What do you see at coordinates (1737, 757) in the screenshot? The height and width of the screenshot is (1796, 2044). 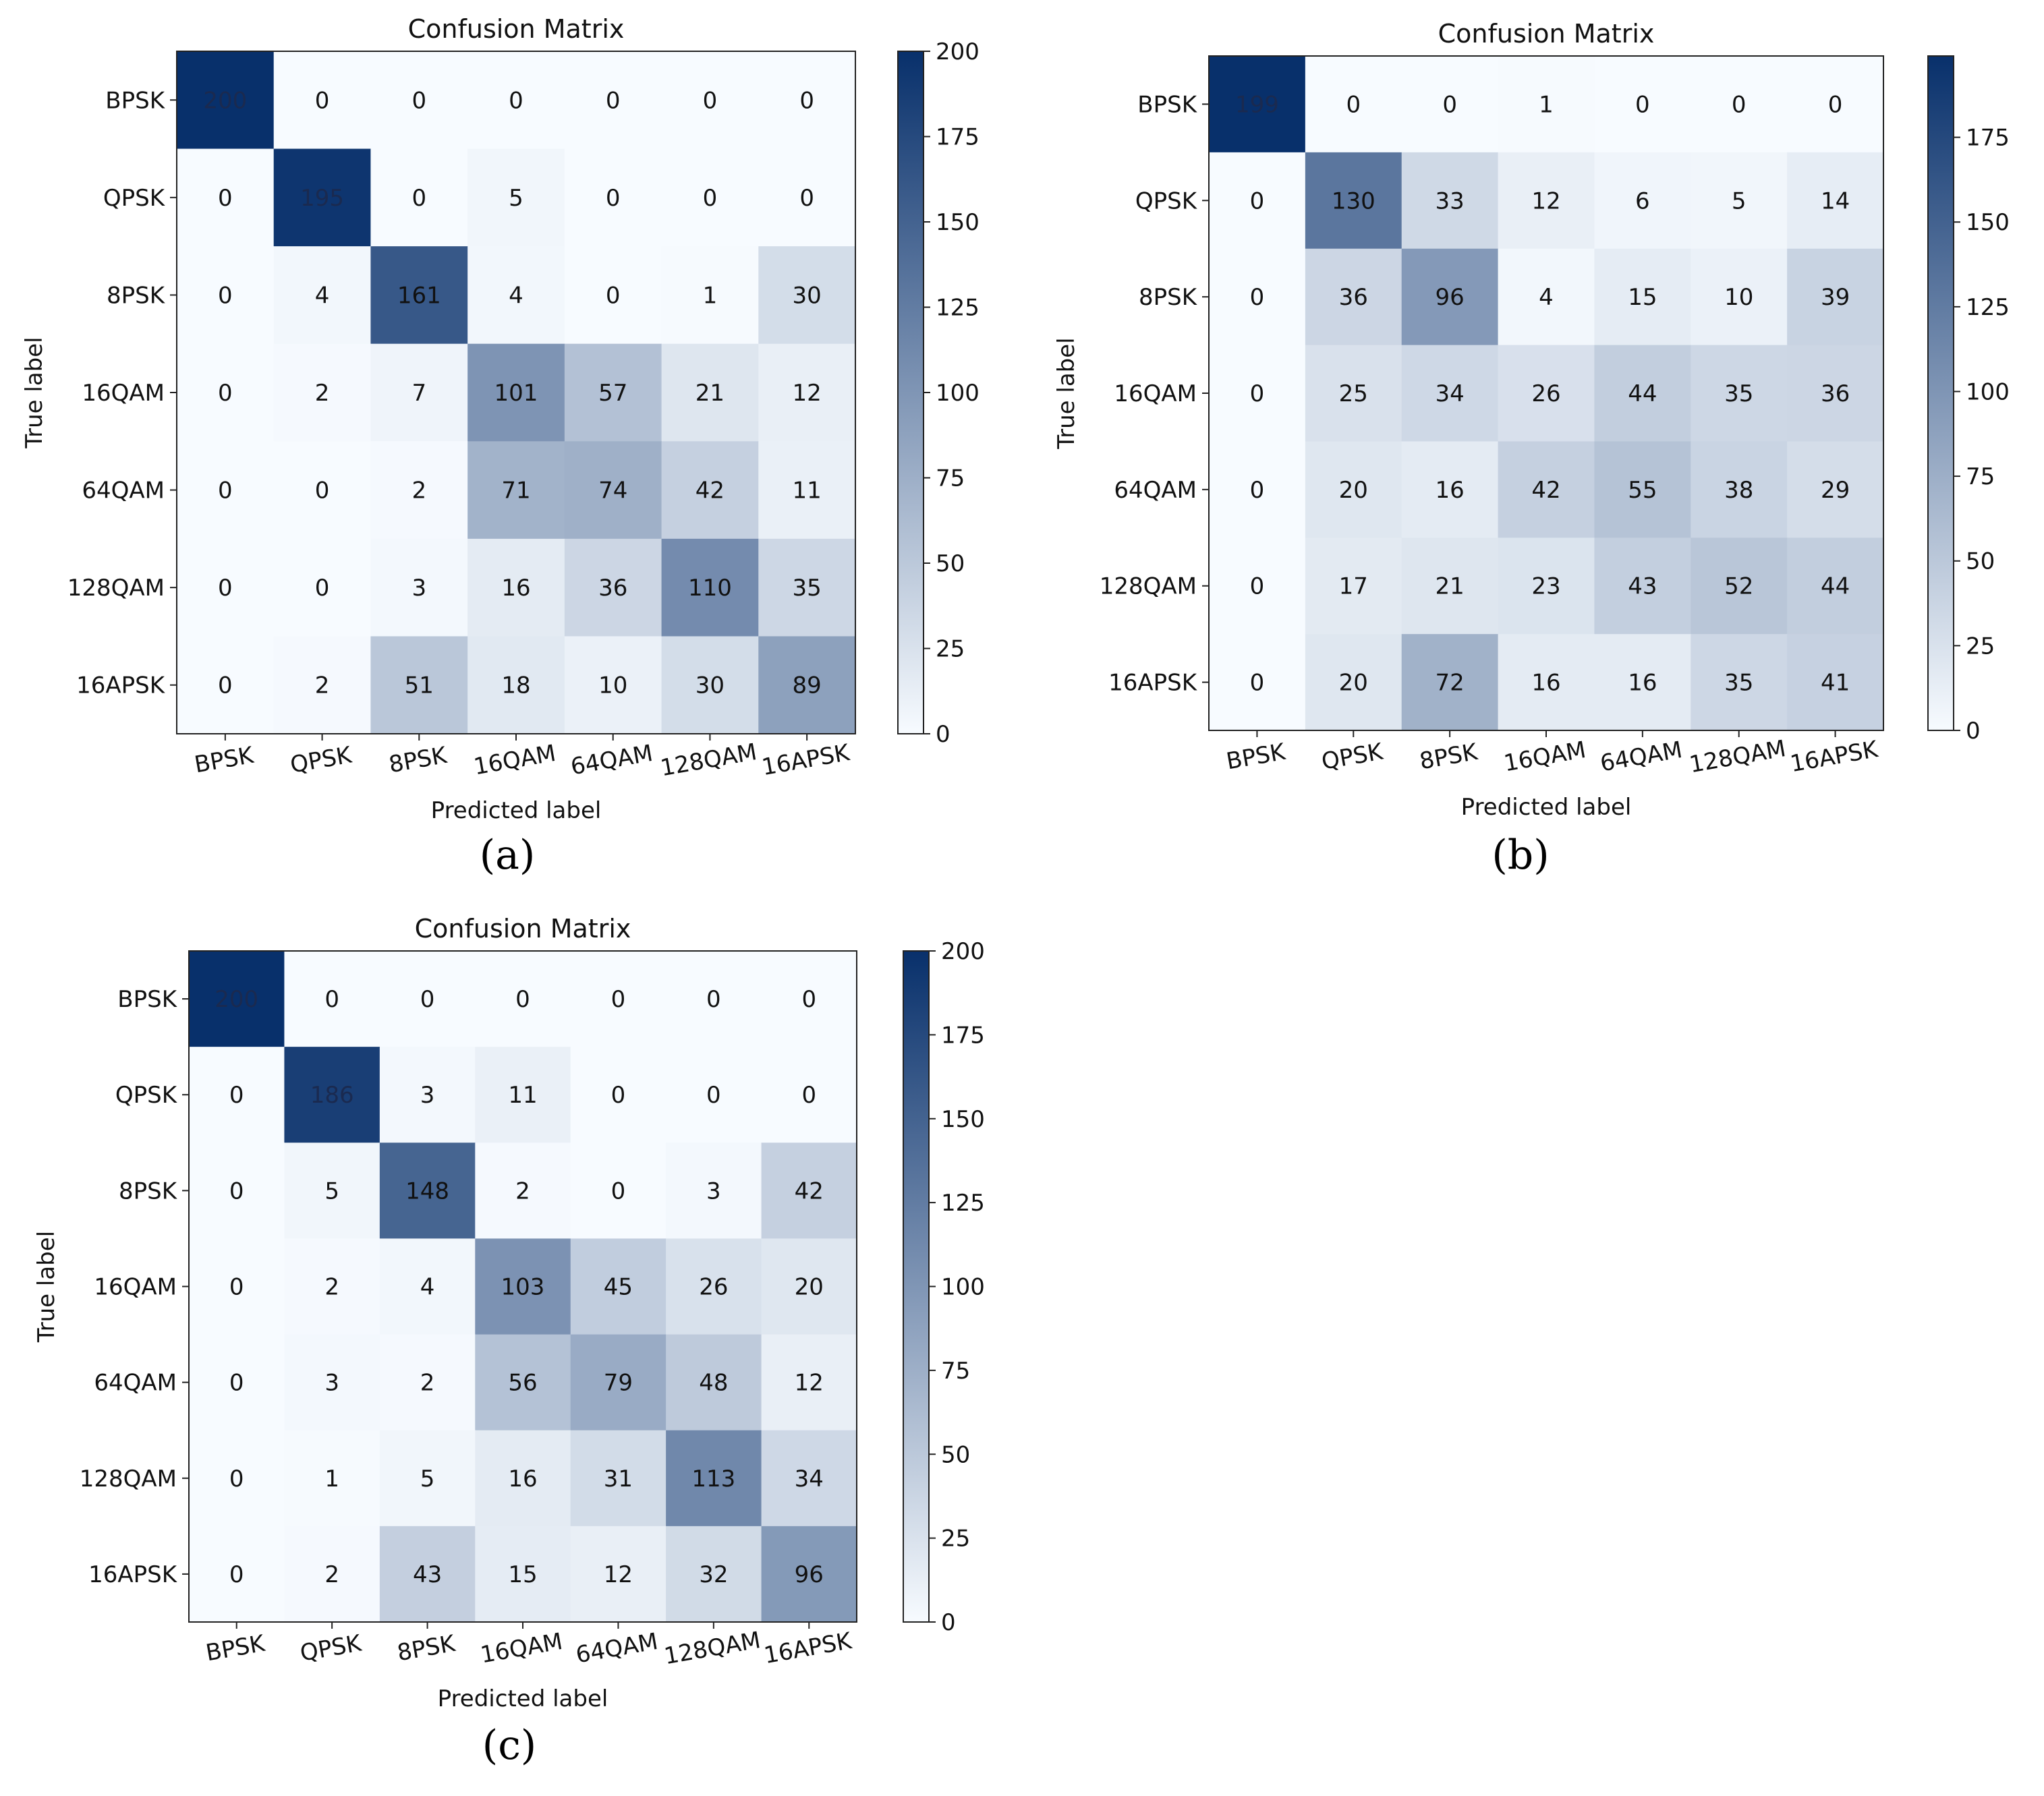 I see `x-tick-label: 128QAM` at bounding box center [1737, 757].